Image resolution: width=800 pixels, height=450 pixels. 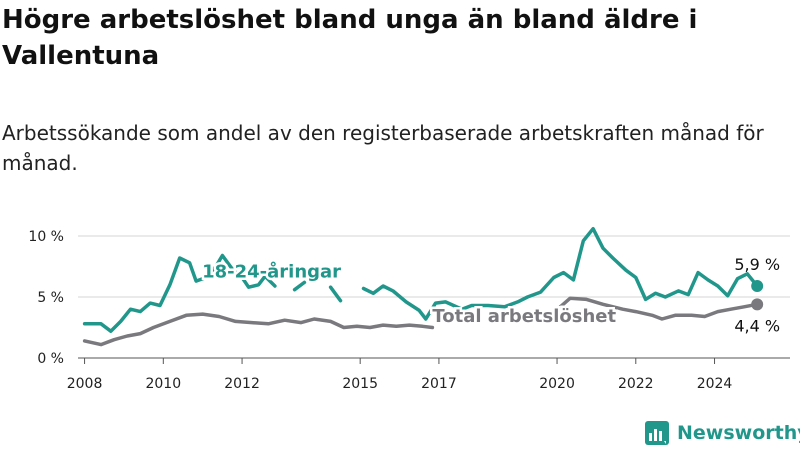 I want to click on y-tick-label: 0 %, so click(x=50, y=359).